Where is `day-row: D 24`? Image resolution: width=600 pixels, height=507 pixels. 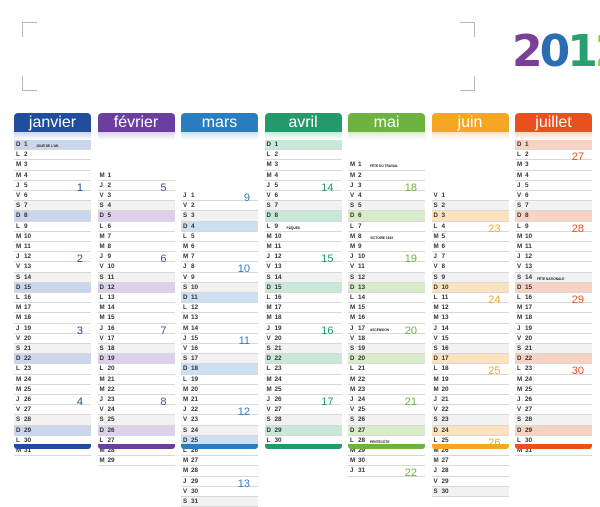 day-row: D 24 is located at coordinates (470, 430).